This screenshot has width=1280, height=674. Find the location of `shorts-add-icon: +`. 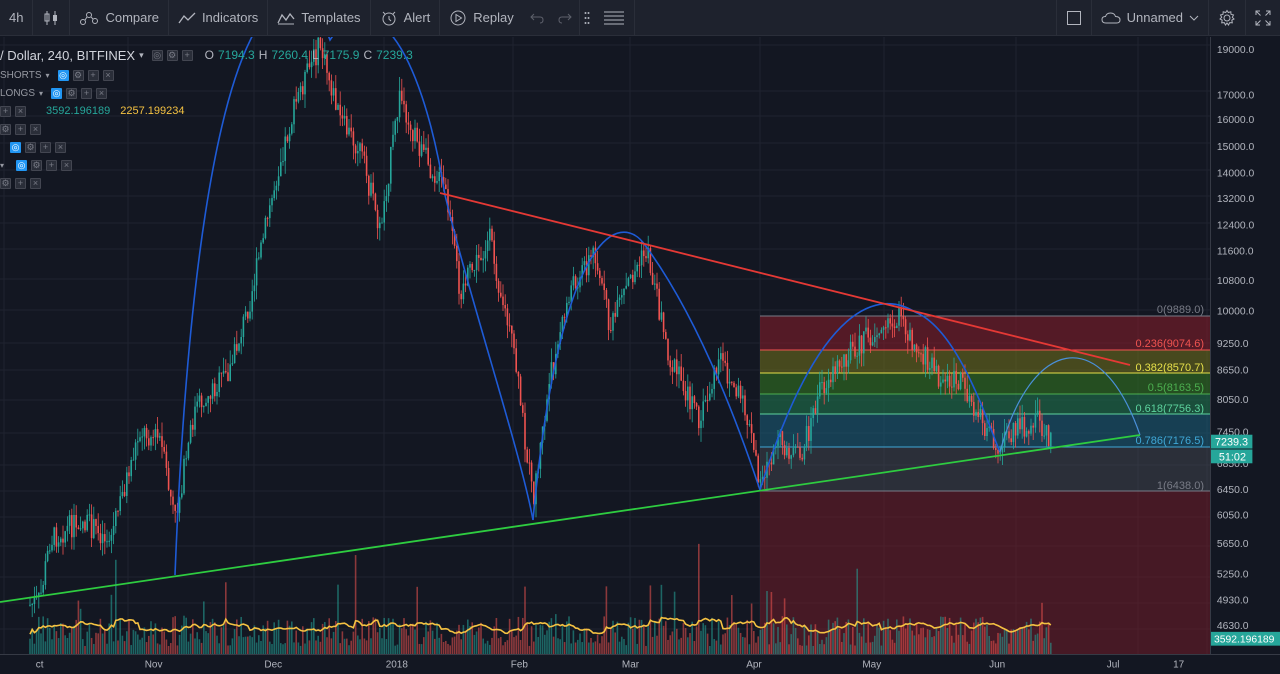

shorts-add-icon: + is located at coordinates (93, 75).